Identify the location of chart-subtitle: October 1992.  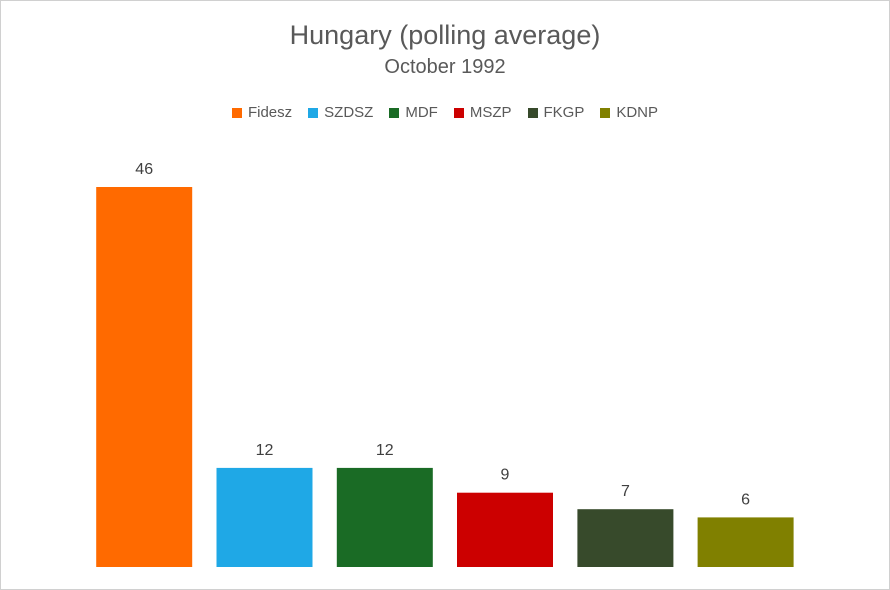
(445, 67).